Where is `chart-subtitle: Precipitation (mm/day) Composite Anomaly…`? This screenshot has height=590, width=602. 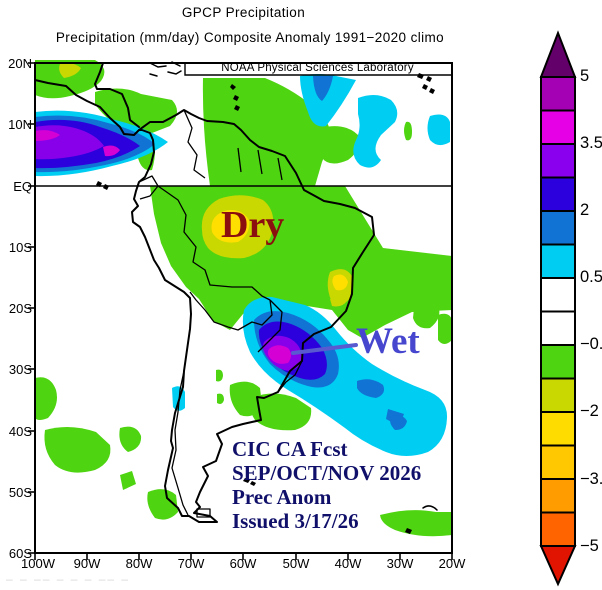 chart-subtitle: Precipitation (mm/day) Composite Anomaly… is located at coordinates (250, 37).